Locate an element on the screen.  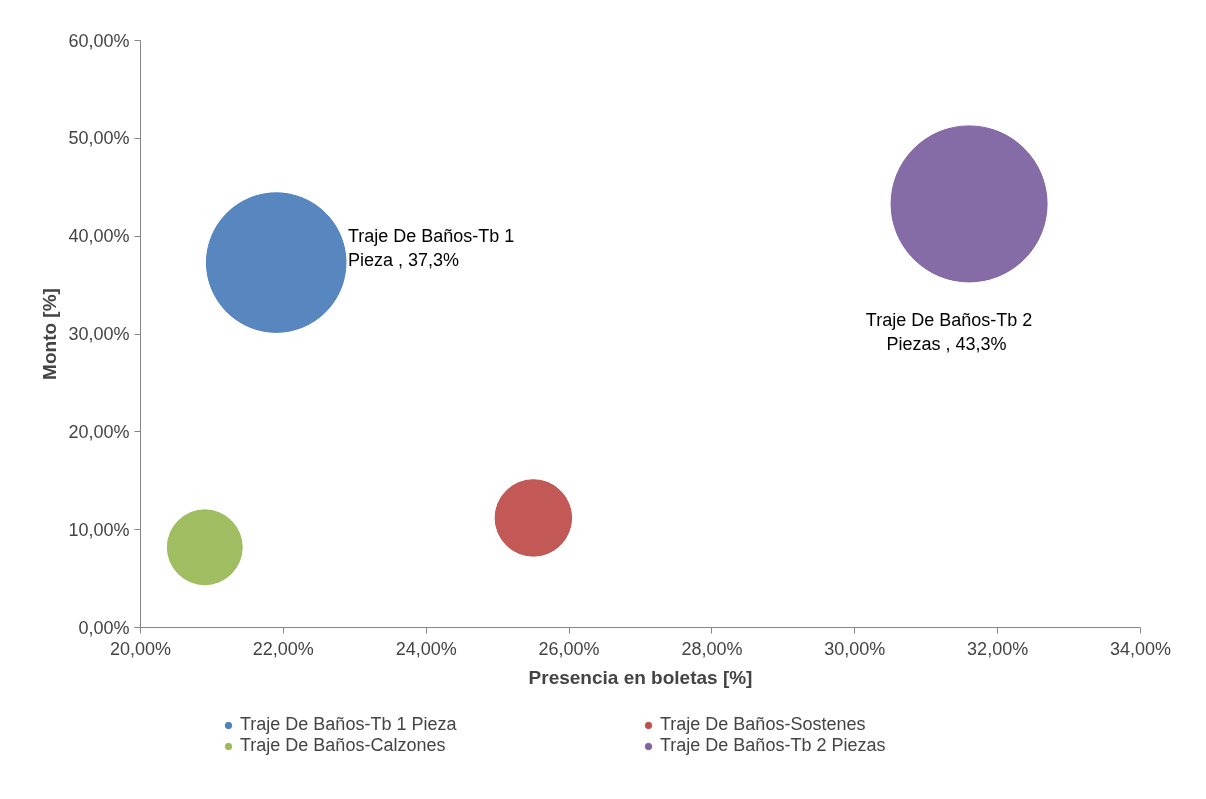
legend-label: Traje De Baños-Tb 1 Pieza is located at coordinates (349, 724).